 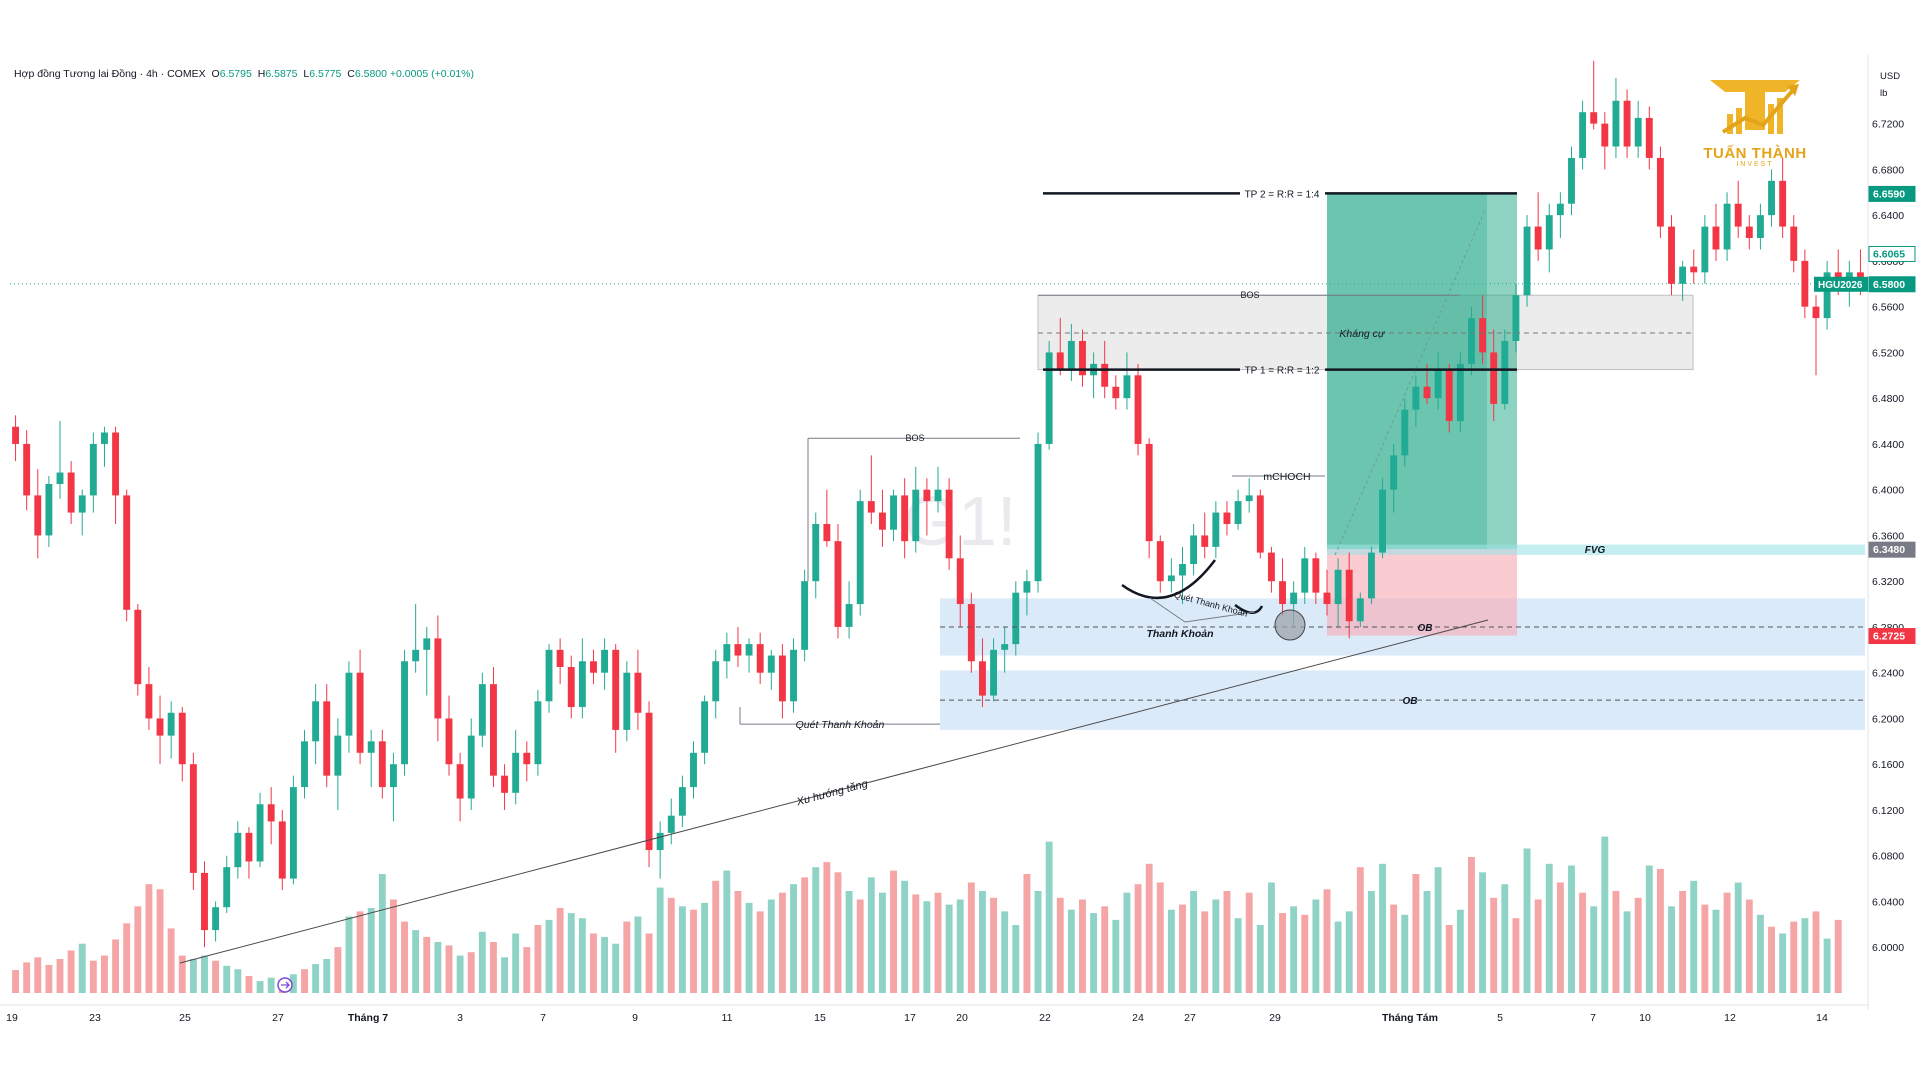 What do you see at coordinates (368, 1018) in the screenshot?
I see `time-tick: Tháng 7` at bounding box center [368, 1018].